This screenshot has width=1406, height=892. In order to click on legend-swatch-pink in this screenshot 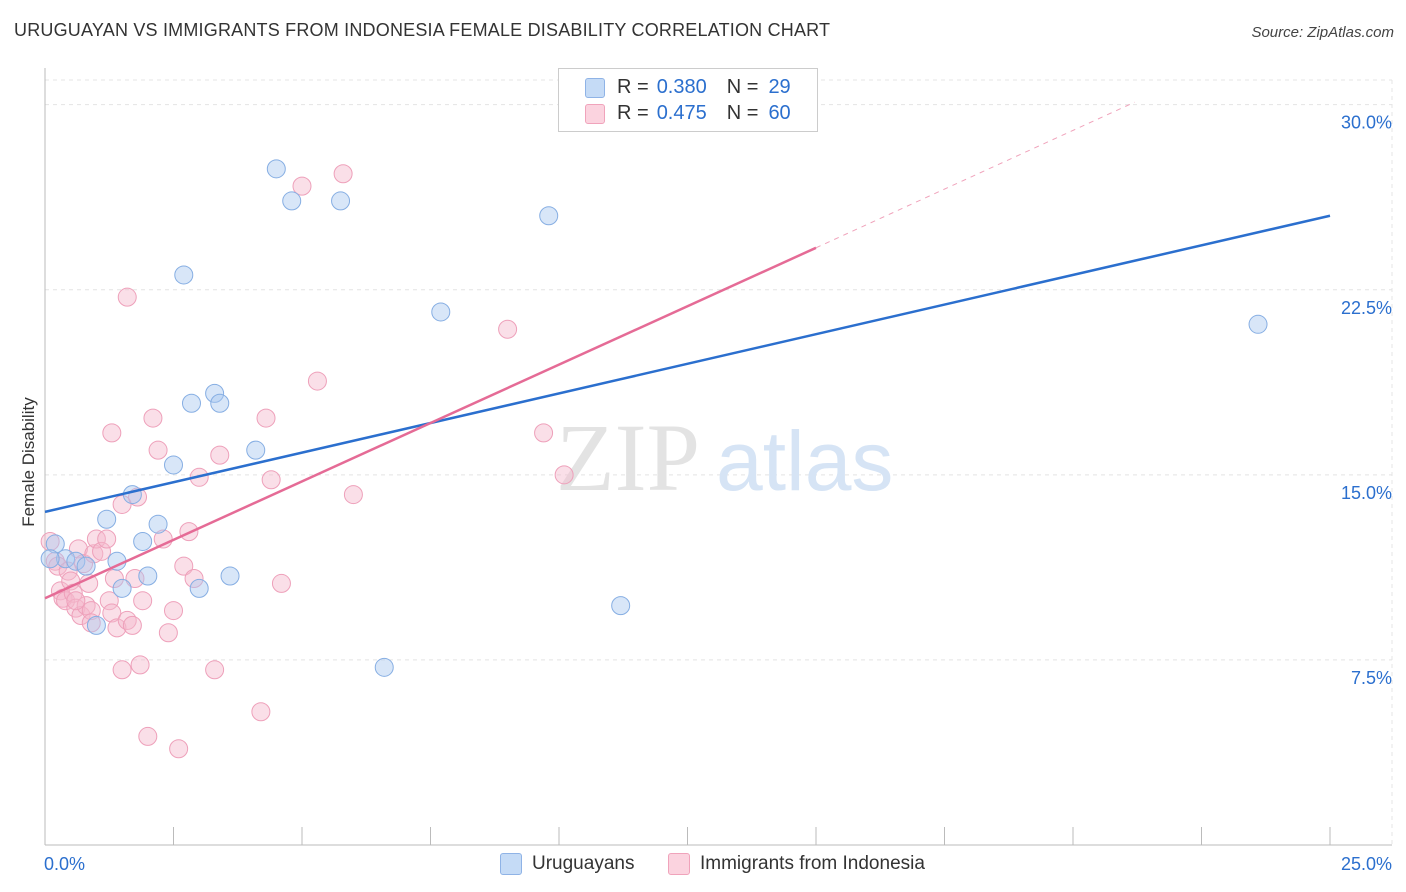, I will do `click(595, 114)`.